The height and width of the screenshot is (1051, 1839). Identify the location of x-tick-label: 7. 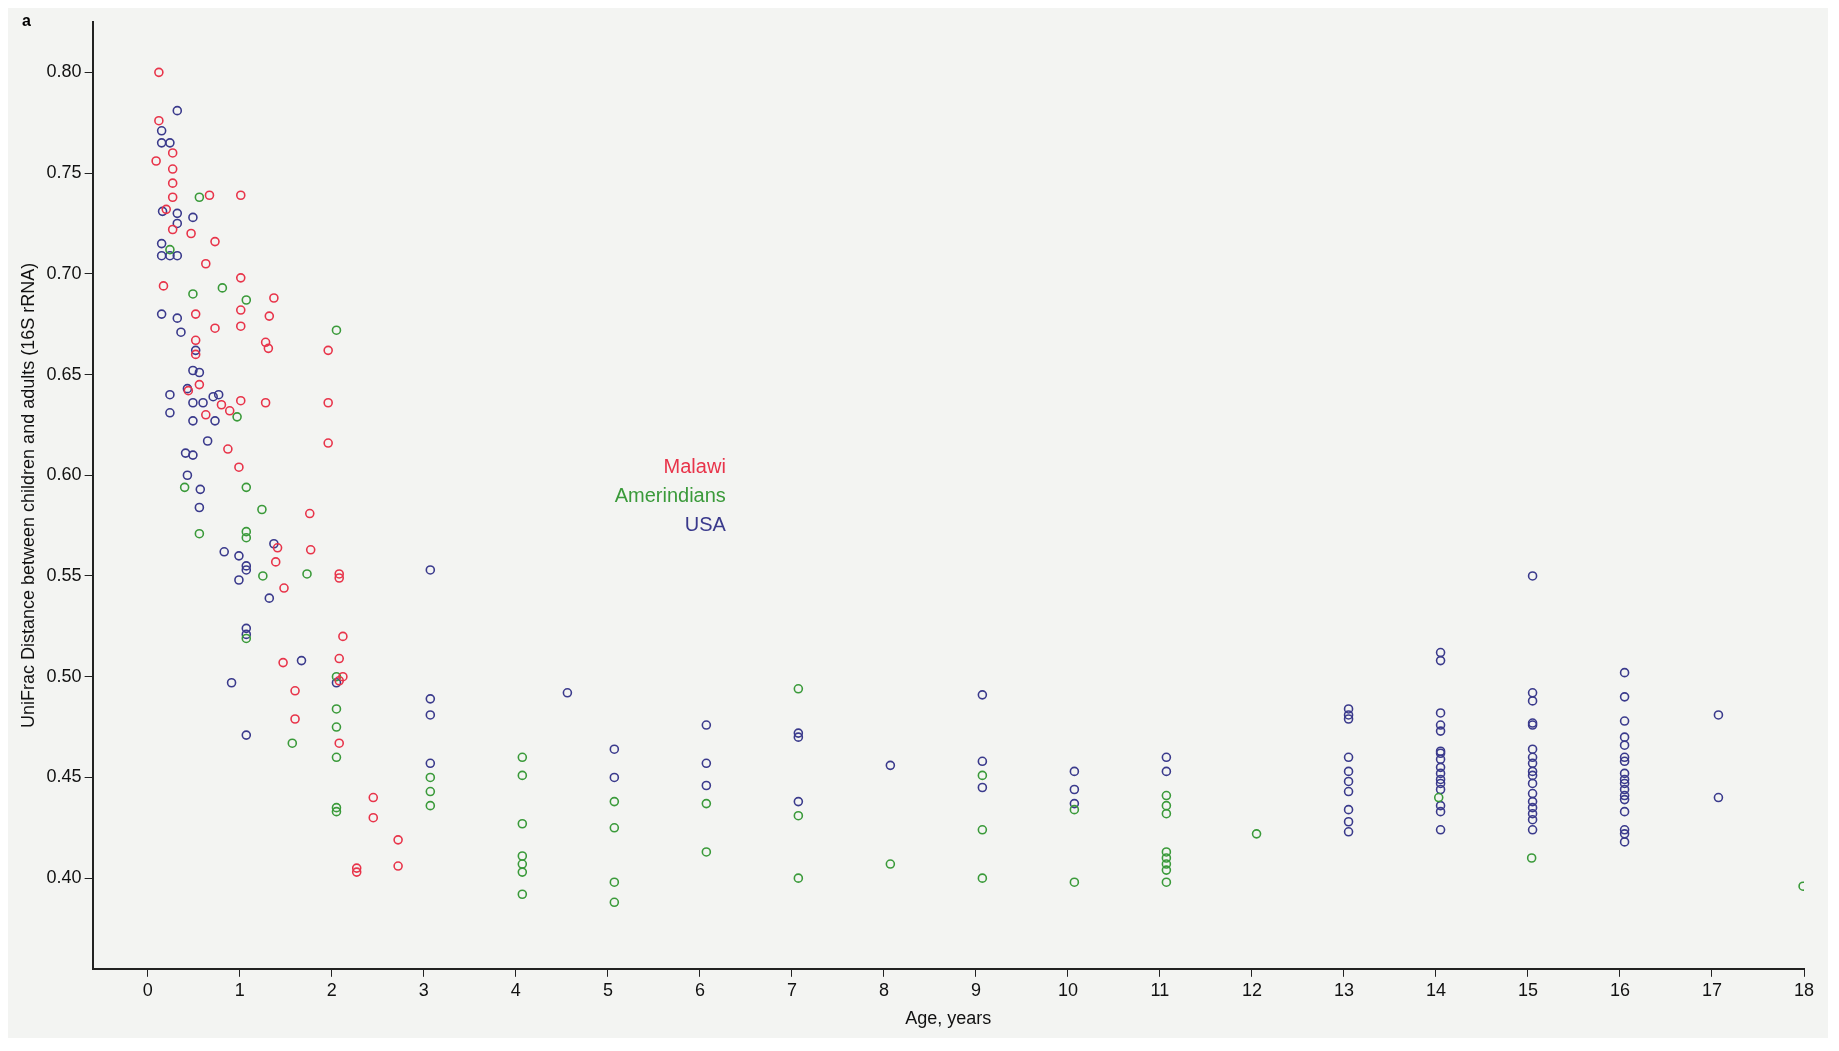
(791, 989).